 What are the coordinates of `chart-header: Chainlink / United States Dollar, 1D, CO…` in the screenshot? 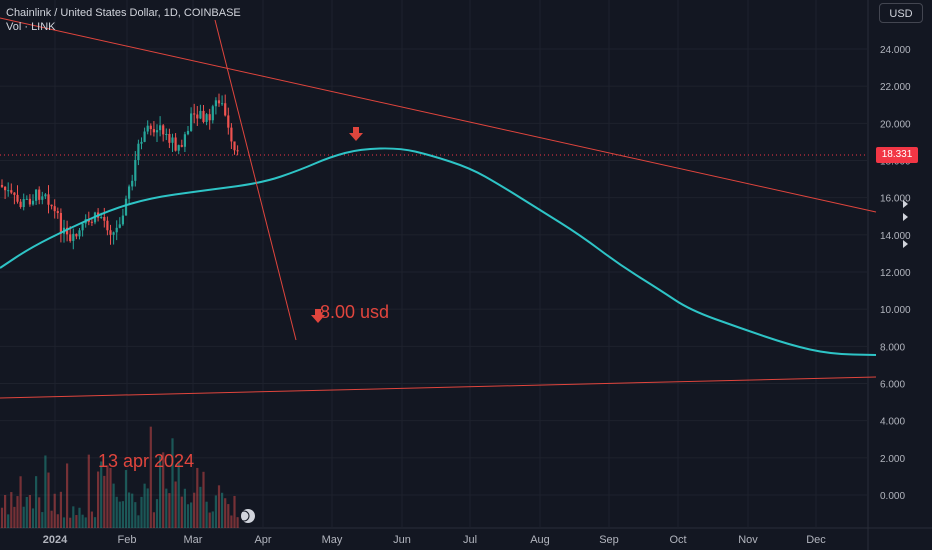 It's located at (123, 20).